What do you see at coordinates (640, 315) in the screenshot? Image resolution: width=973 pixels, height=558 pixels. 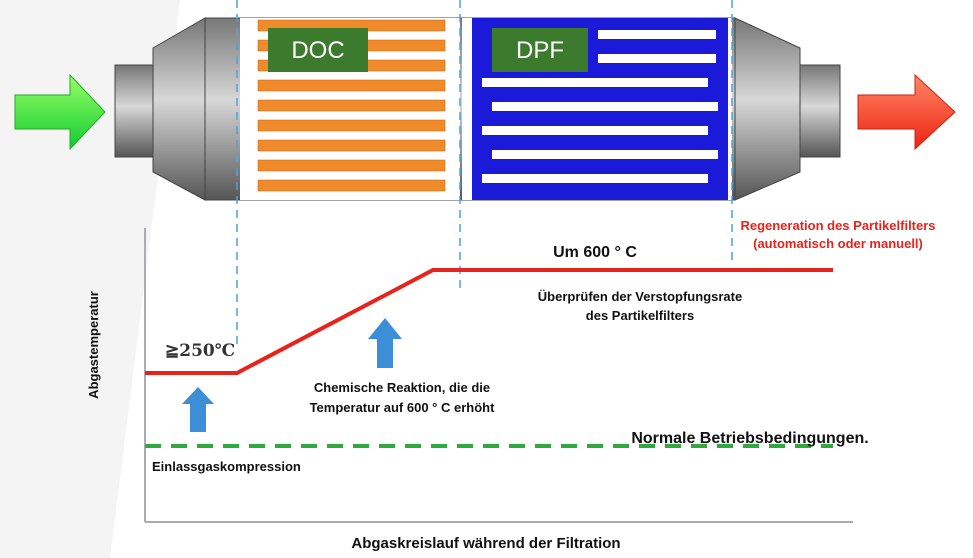 I see `check-note: des Partikelfilters` at bounding box center [640, 315].